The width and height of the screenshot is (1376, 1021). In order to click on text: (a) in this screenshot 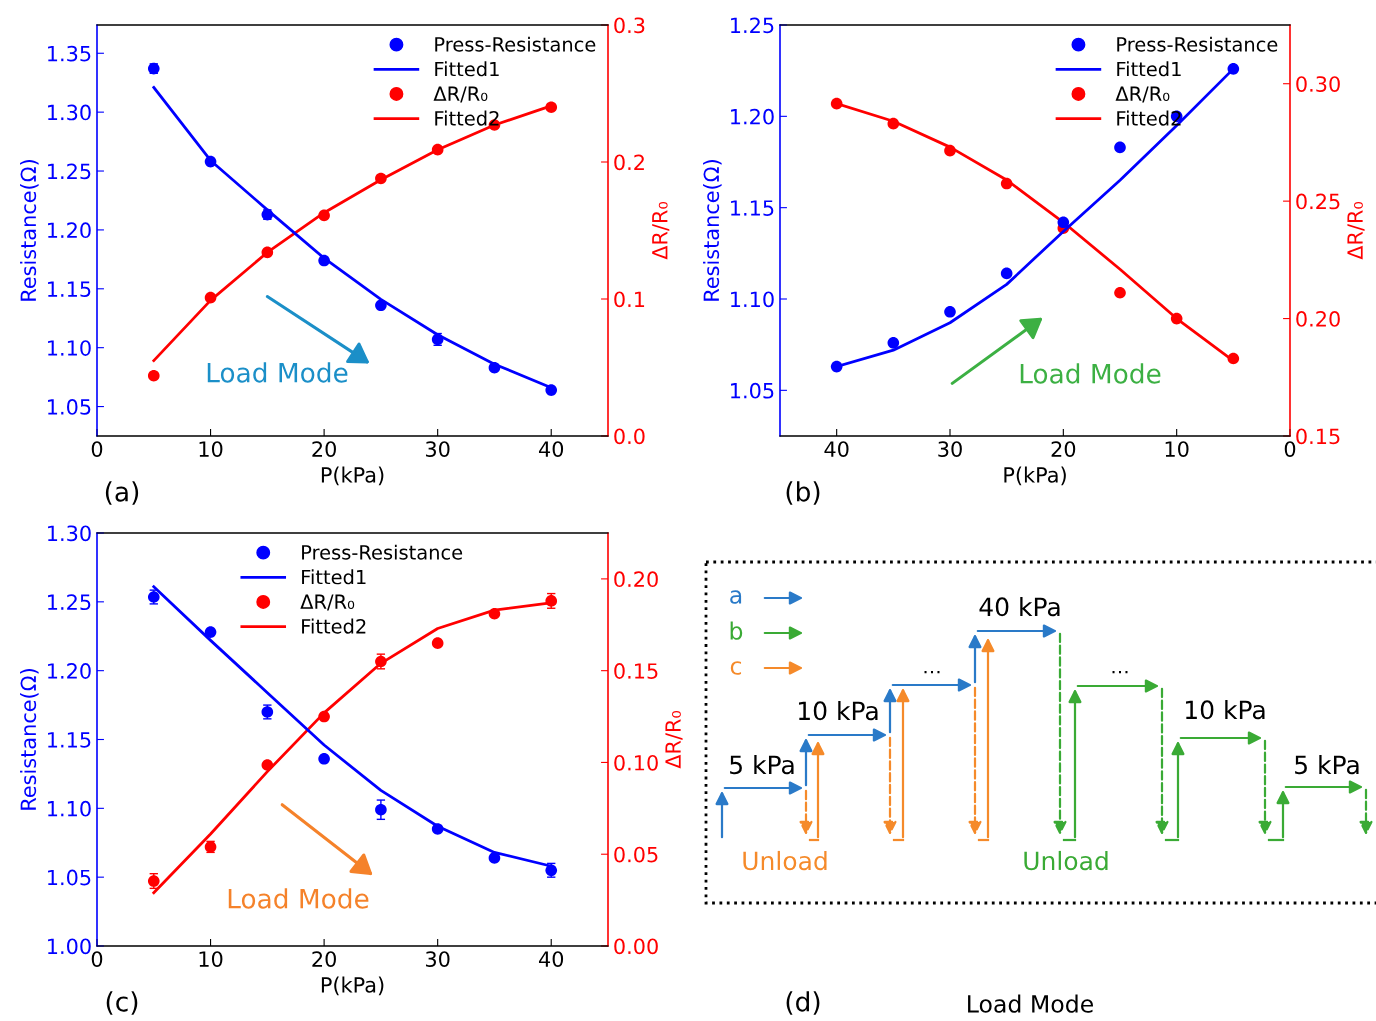, I will do `click(122, 493)`.